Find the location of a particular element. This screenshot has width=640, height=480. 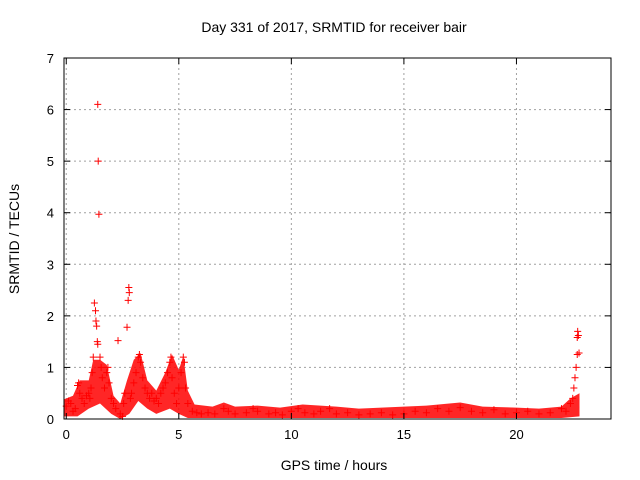

y-tick-label: 3 is located at coordinates (50, 264).